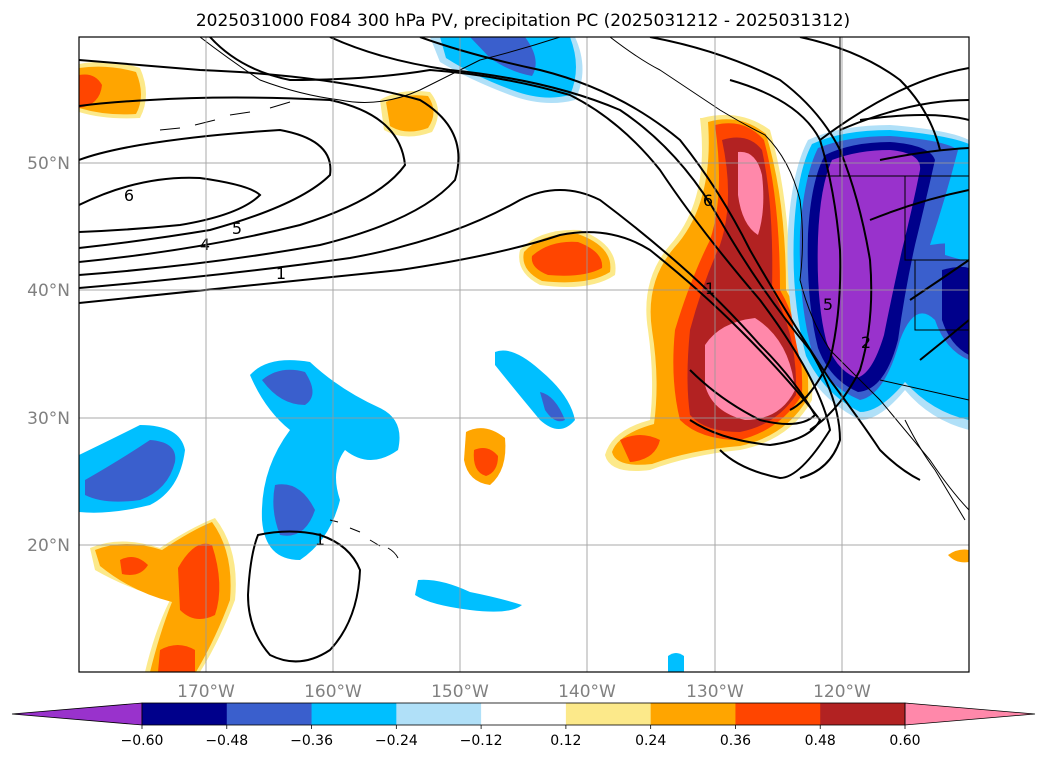  Describe the element at coordinates (524, 692) in the screenshot. I see `lon-labels: 170°W 160°W 150°W 140°W 130°W 120°W` at that location.